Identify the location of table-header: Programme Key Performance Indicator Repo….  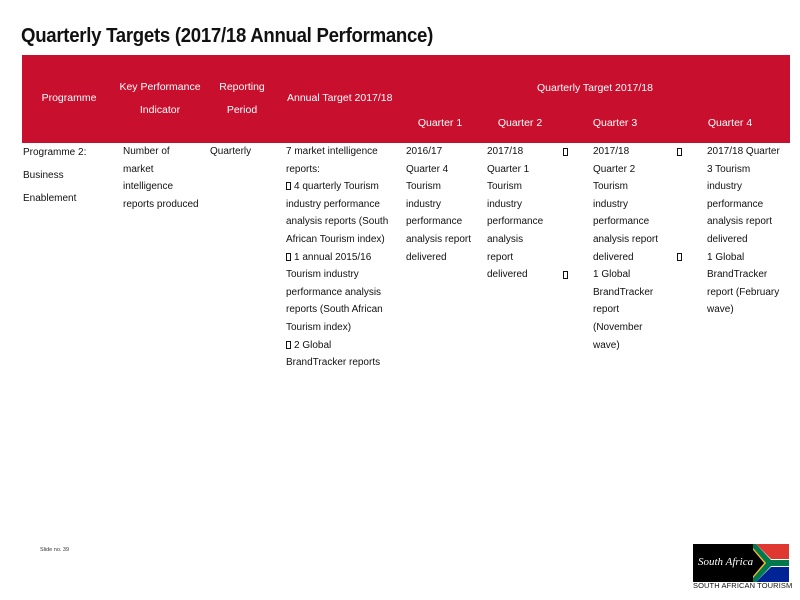
(406, 99).